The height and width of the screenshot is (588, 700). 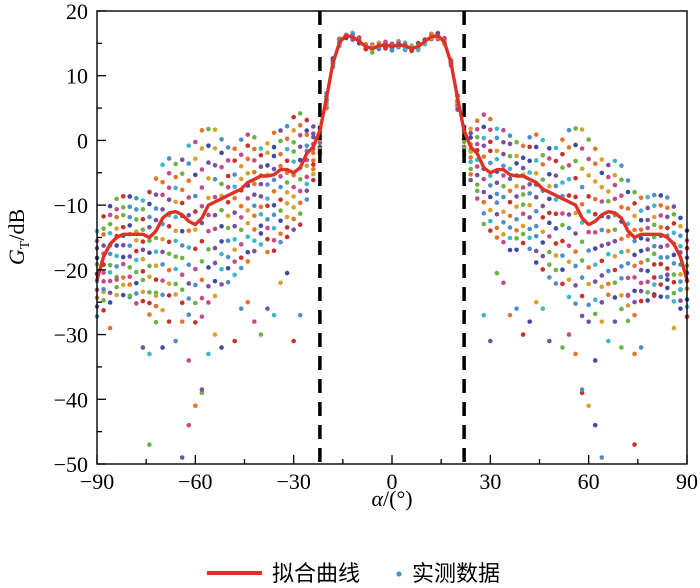 I want to click on x-tick-label: −60, so click(x=195, y=481).